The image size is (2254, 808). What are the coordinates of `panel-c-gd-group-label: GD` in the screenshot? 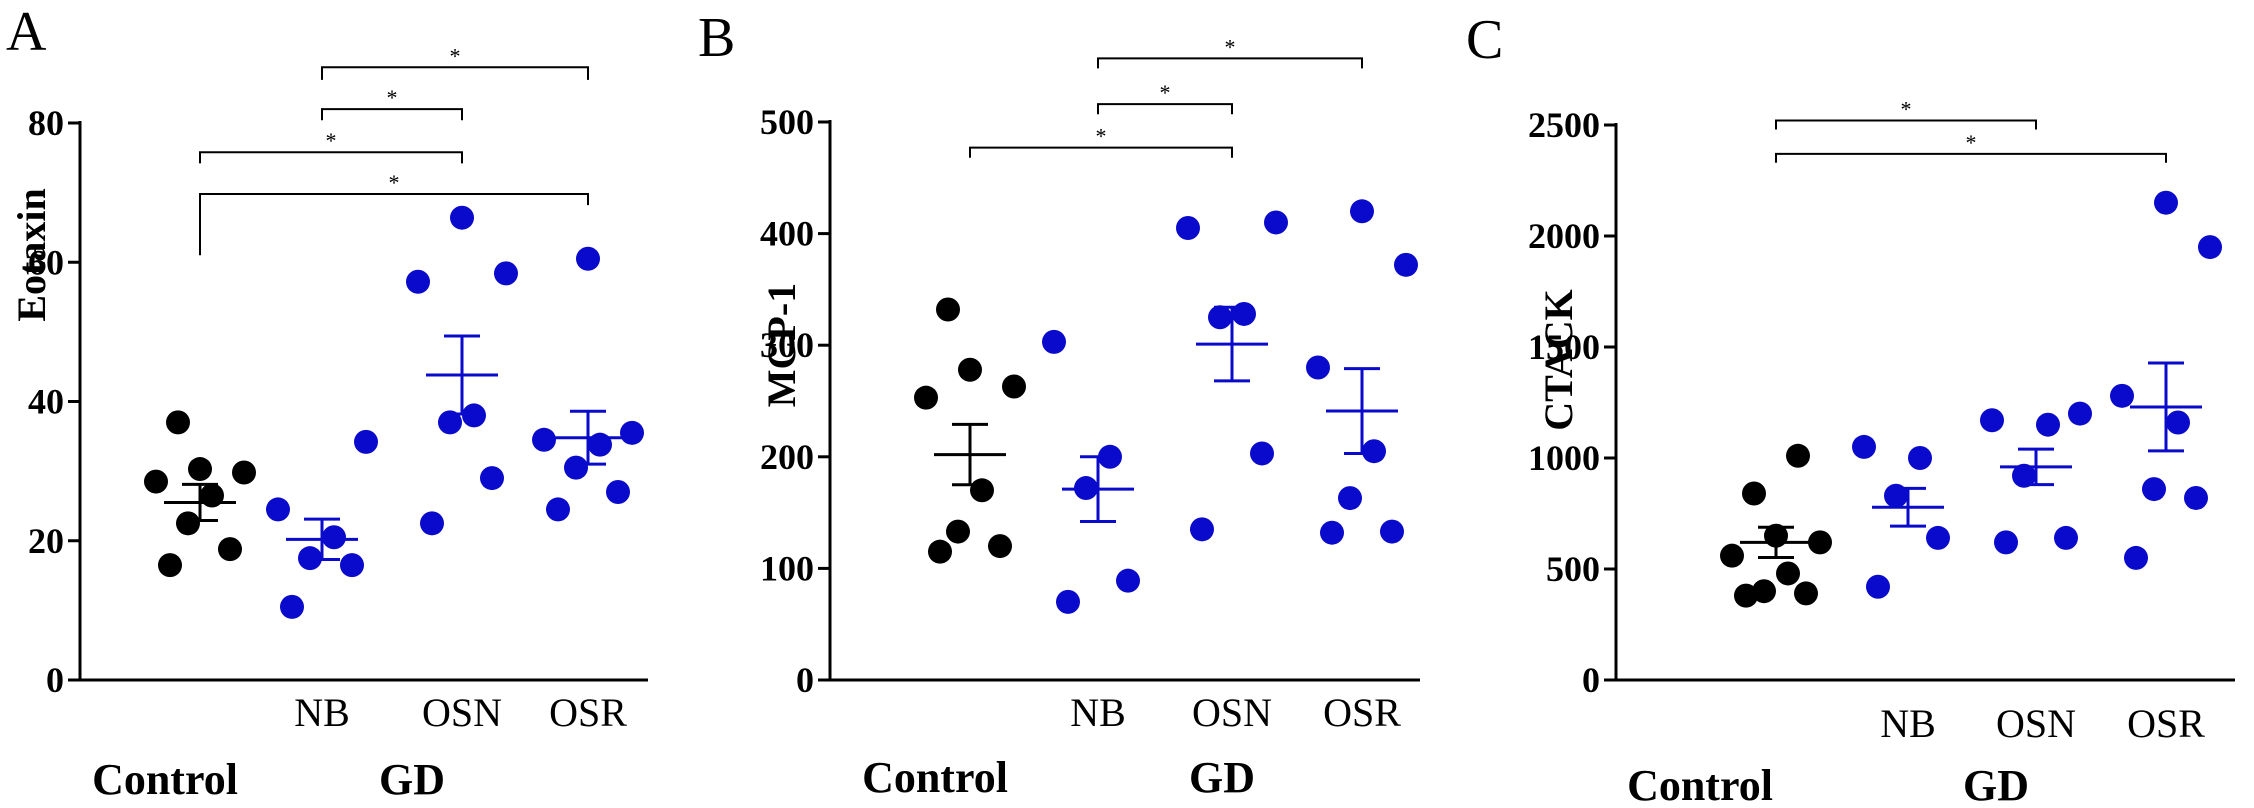 It's located at (1996, 784).